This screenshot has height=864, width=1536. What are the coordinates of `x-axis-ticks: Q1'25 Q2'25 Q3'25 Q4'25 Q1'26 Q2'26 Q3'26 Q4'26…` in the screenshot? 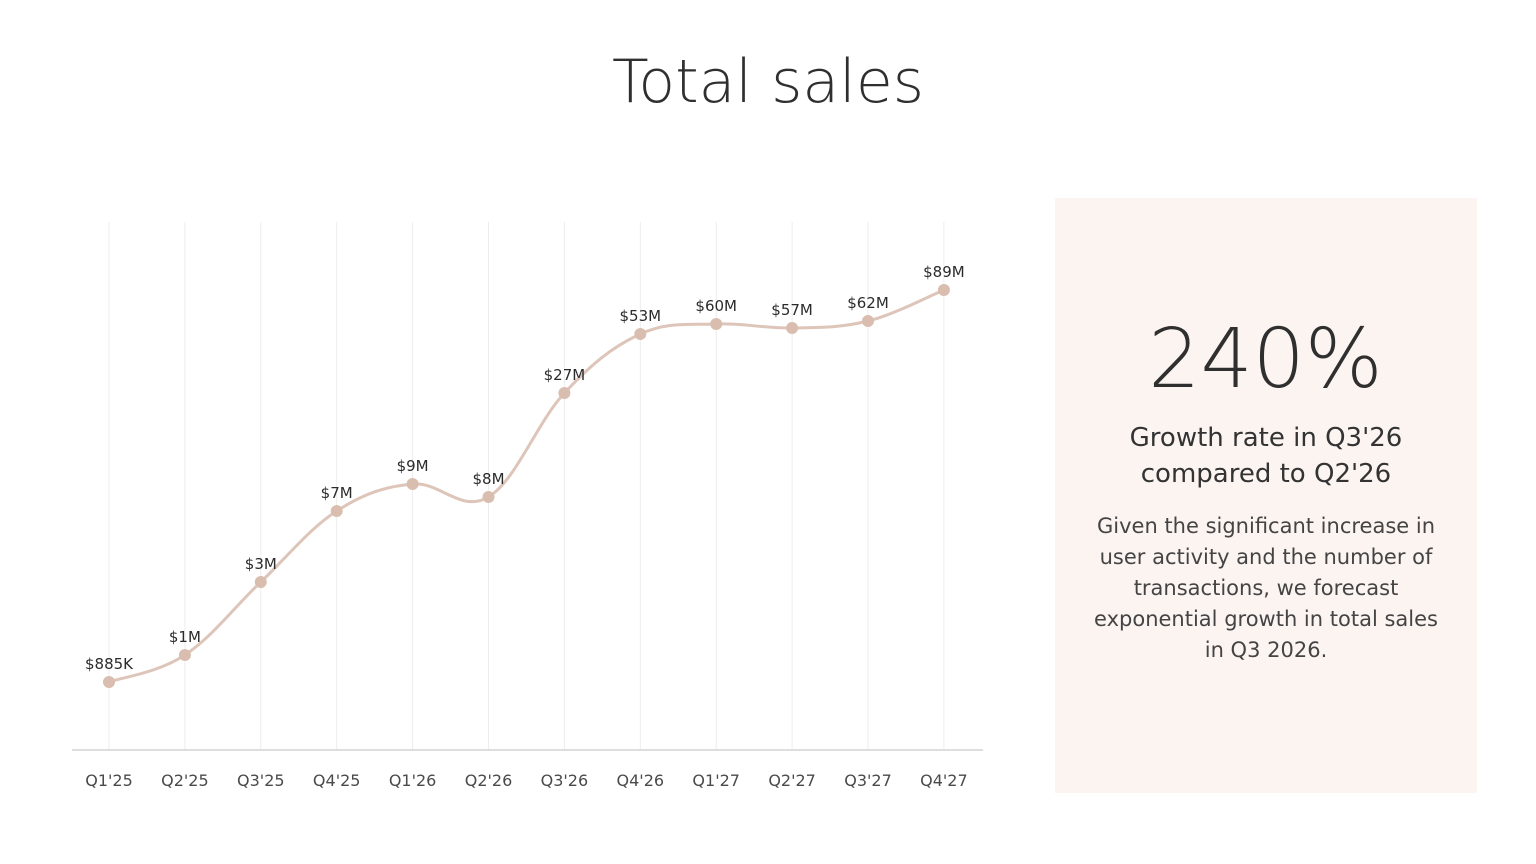 It's located at (526, 780).